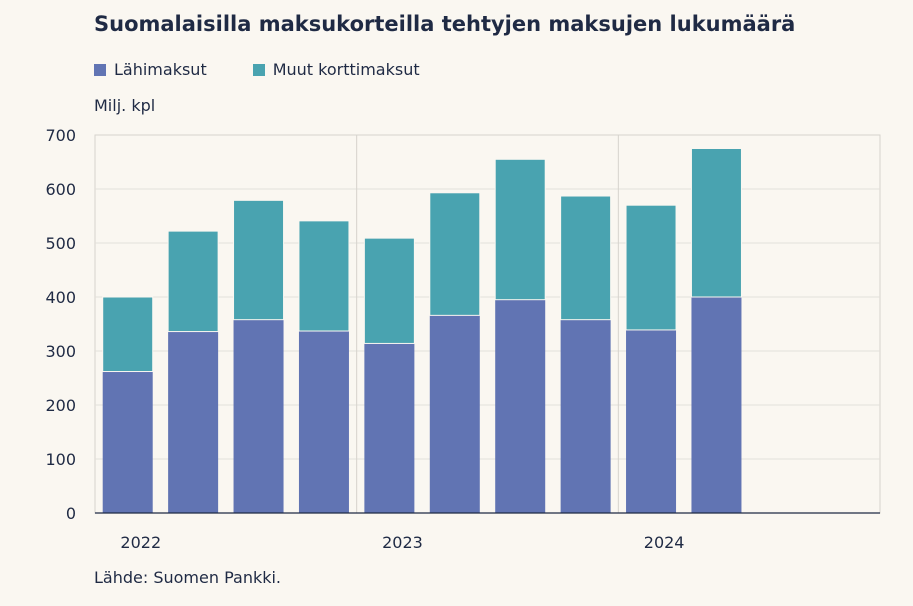 Image resolution: width=913 pixels, height=606 pixels. What do you see at coordinates (60, 243) in the screenshot?
I see `y-tick-label: 500` at bounding box center [60, 243].